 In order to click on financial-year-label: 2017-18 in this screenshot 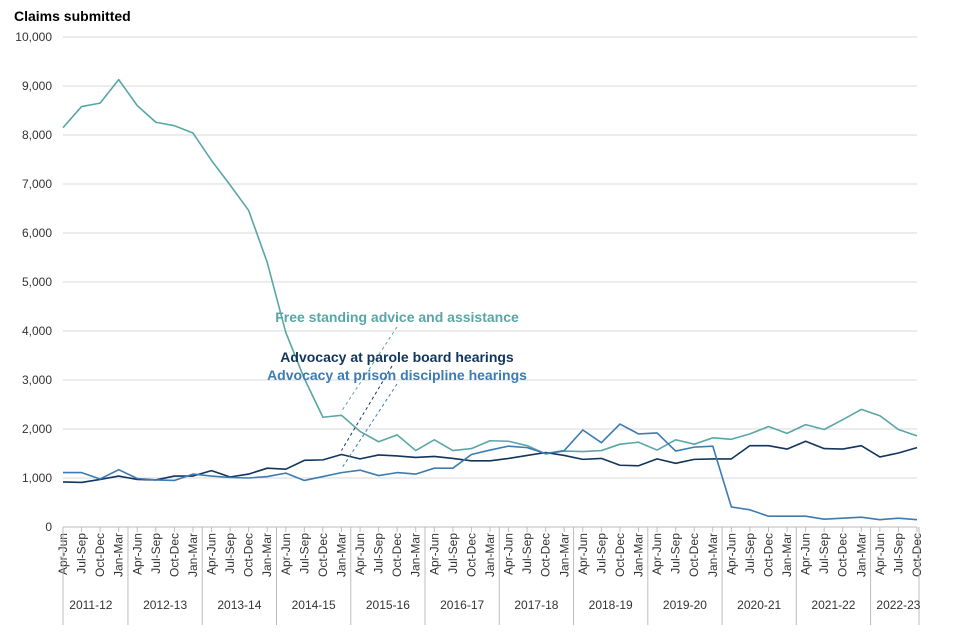, I will do `click(536, 605)`.